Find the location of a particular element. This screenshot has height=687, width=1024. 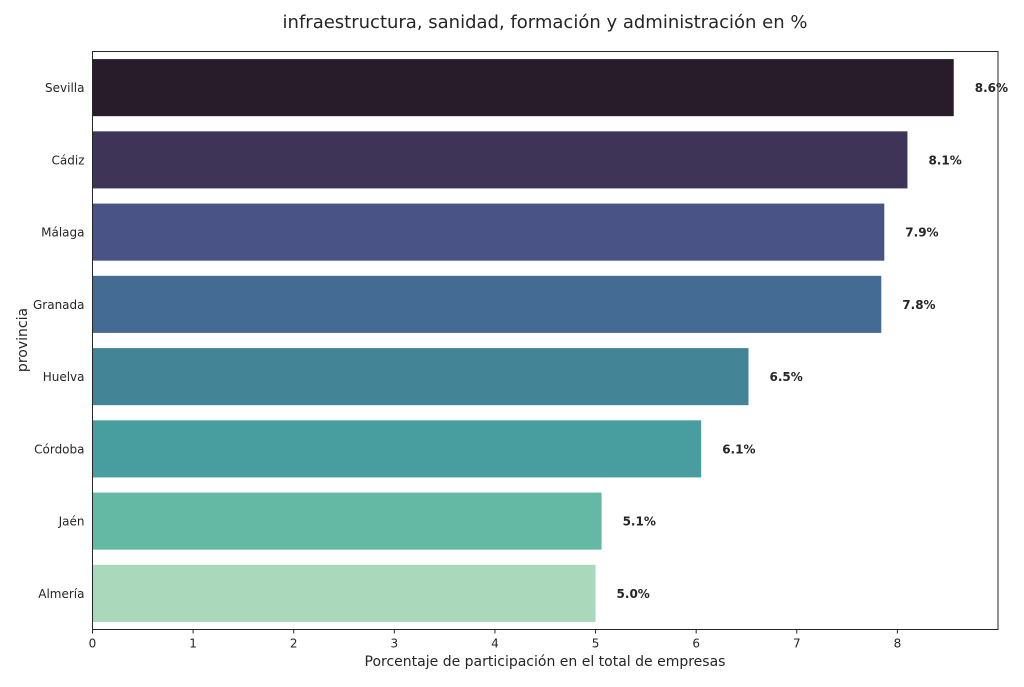

y-tick-label: Cádiz is located at coordinates (68, 160).